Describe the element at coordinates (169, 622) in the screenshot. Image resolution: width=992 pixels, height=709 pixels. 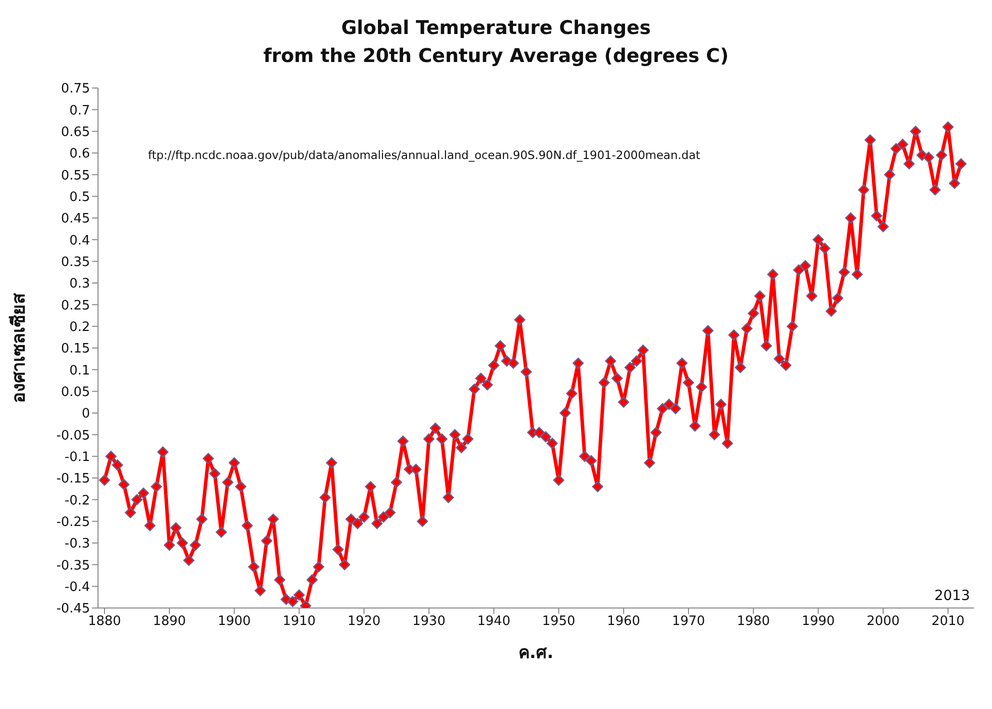
I see `x-tick-label: 1890` at that location.